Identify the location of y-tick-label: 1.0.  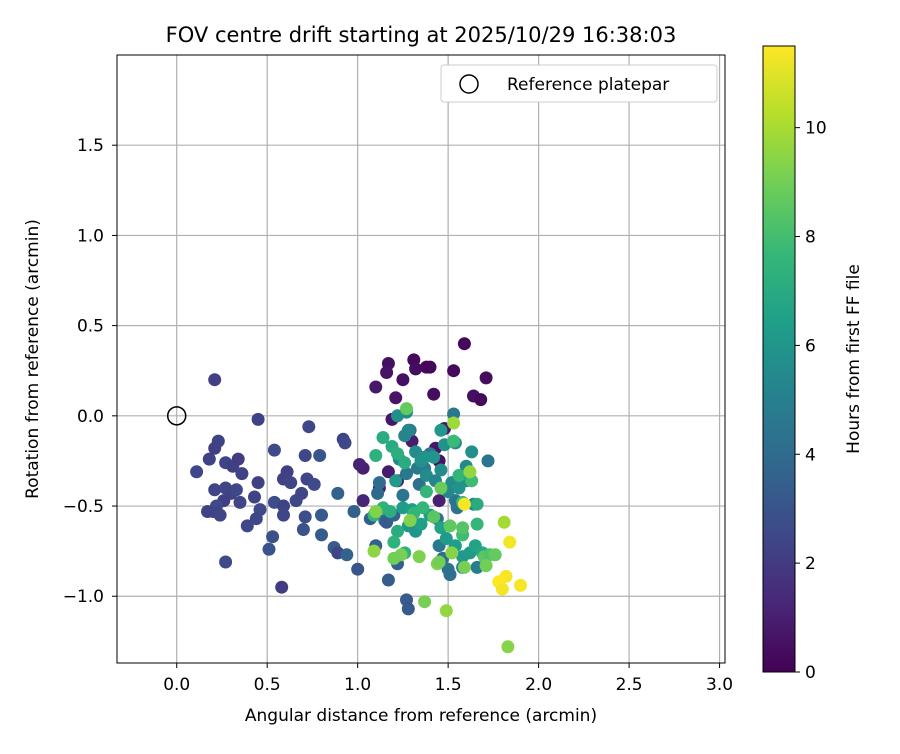
(90, 236).